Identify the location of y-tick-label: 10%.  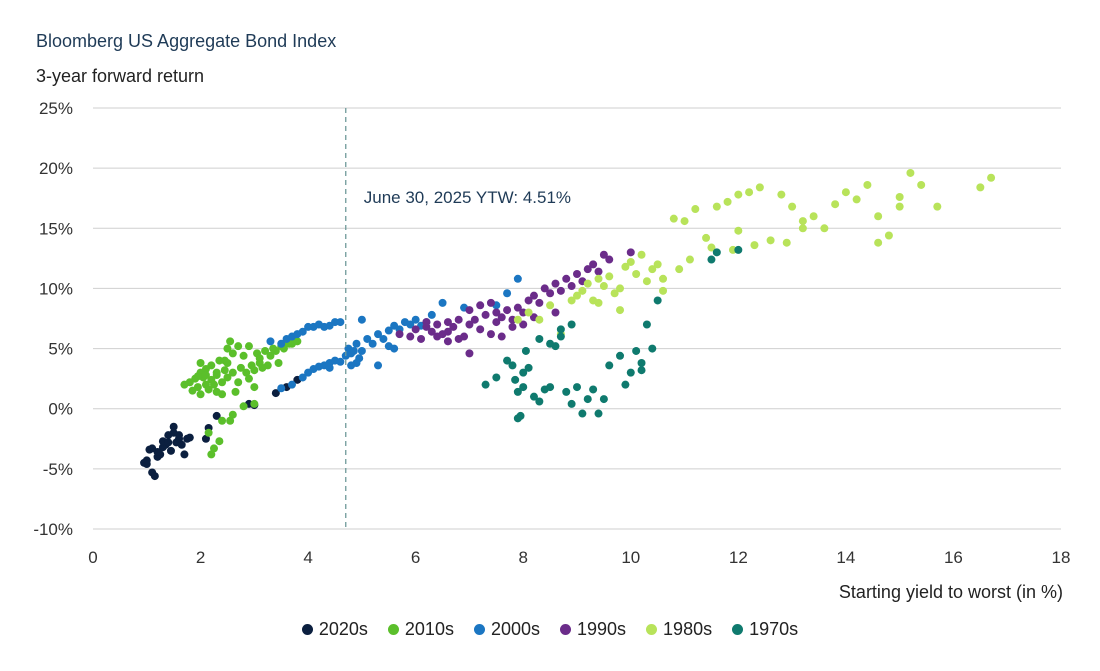
(56, 288).